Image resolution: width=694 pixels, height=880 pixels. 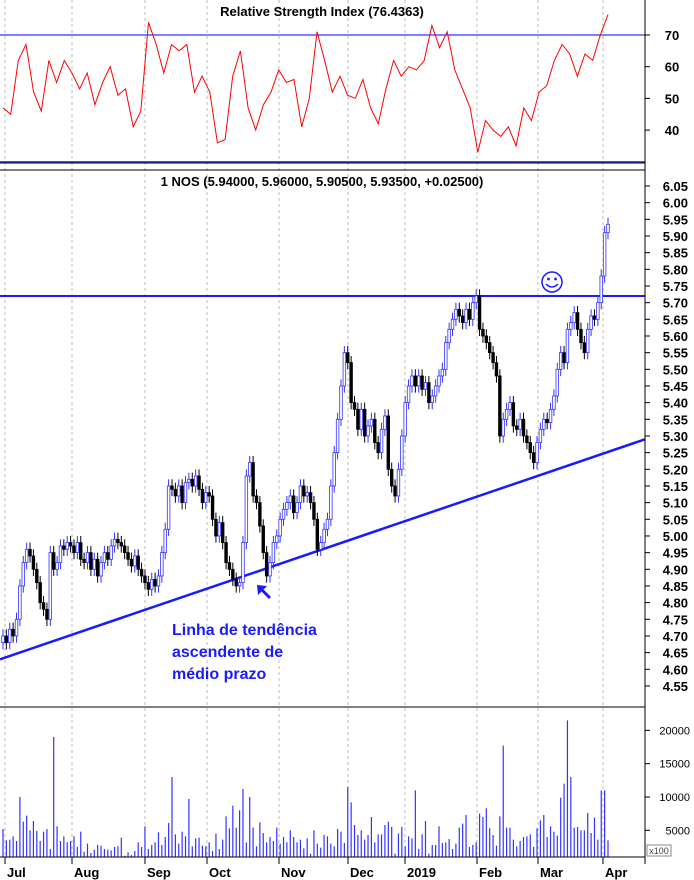 What do you see at coordinates (675, 286) in the screenshot?
I see `price-tick-label: 5.75` at bounding box center [675, 286].